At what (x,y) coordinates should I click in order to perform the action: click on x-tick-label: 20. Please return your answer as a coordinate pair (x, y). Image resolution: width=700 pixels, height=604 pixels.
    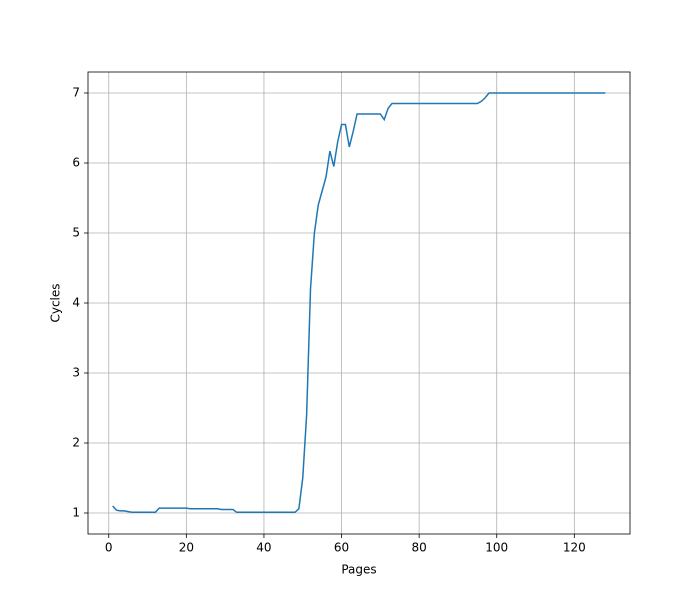
    Looking at the image, I should click on (186, 548).